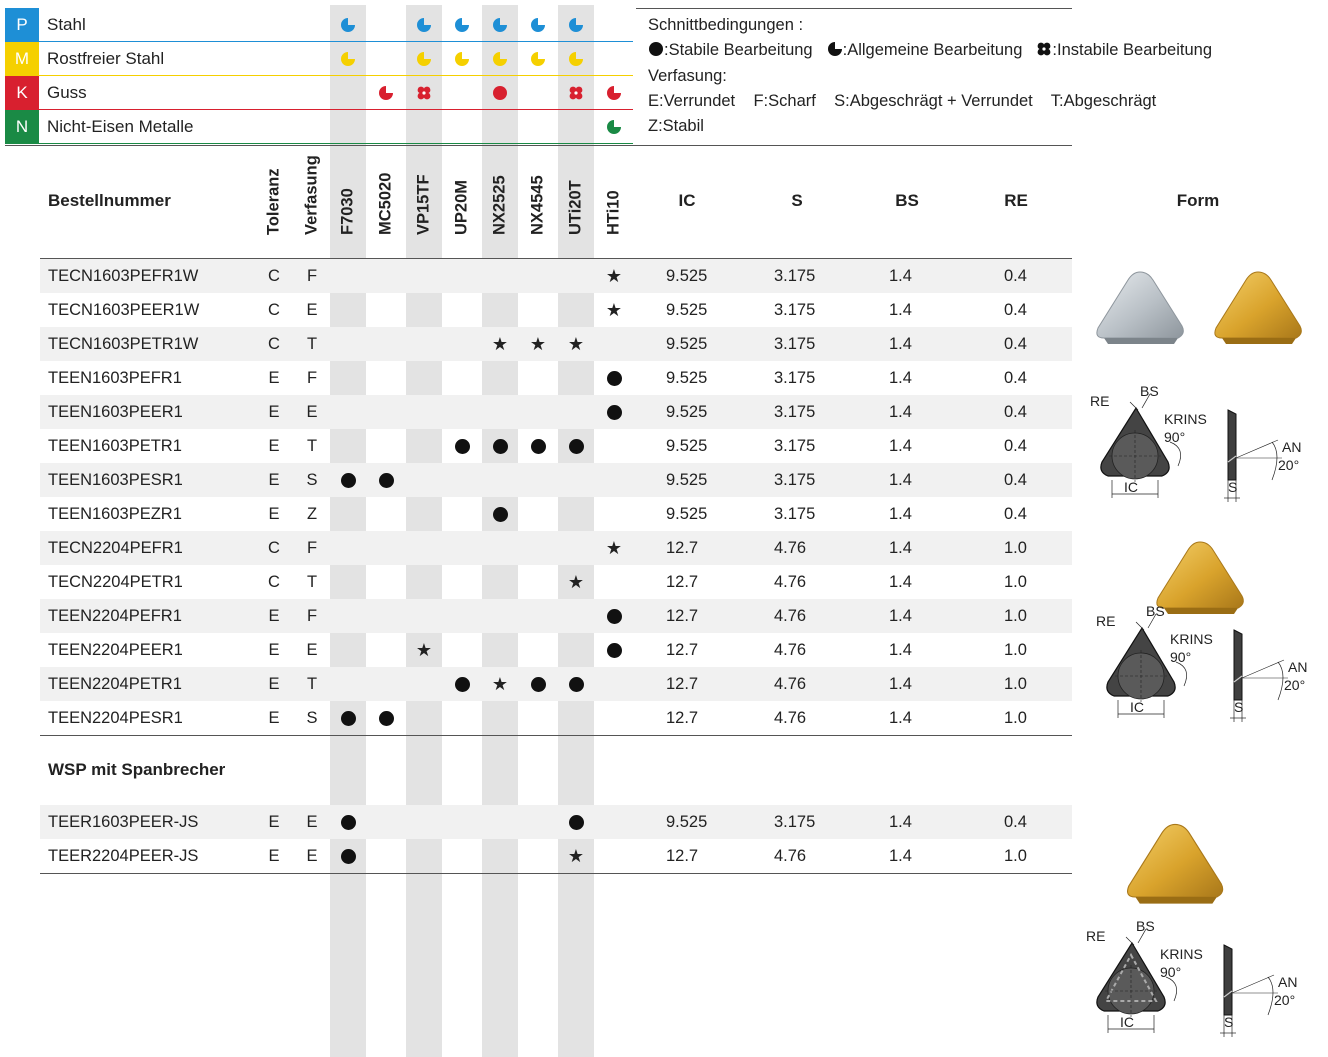 The image size is (1328, 1057). What do you see at coordinates (1195, 442) in the screenshot?
I see `insert-drawing-1603: RE BS KRINS 90° IC S AN 20°` at bounding box center [1195, 442].